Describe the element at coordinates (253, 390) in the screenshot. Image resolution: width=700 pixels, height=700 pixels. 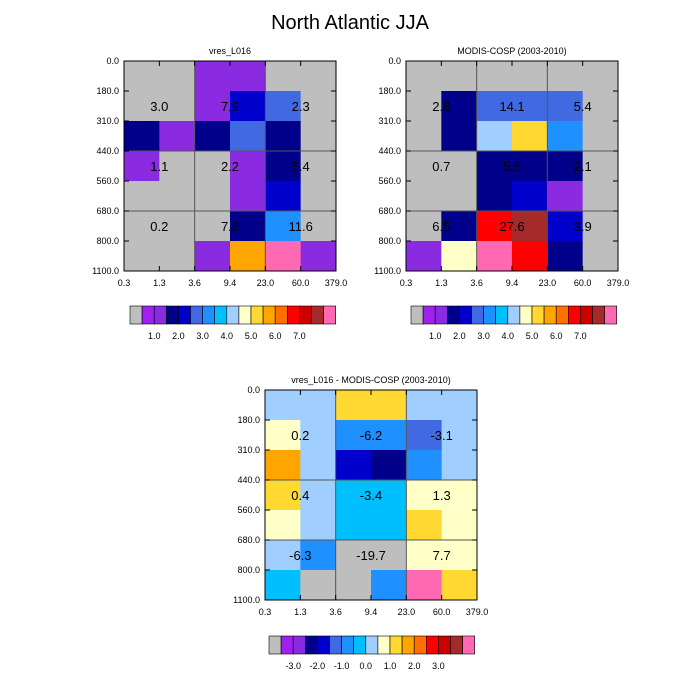
I see `y-tick-label: 0.0` at that location.